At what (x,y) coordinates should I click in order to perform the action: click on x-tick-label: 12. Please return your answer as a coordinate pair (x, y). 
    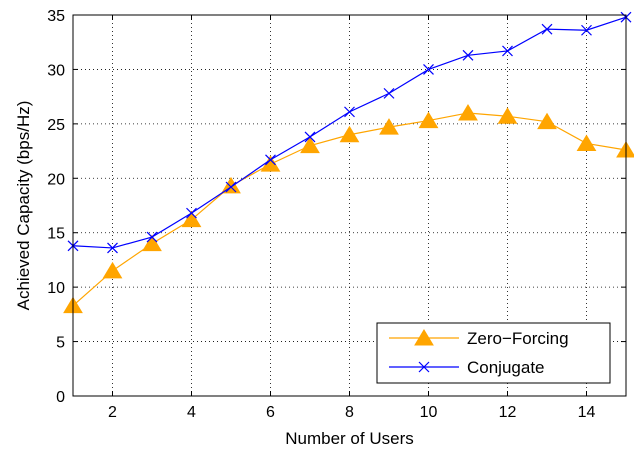
    Looking at the image, I should click on (508, 412).